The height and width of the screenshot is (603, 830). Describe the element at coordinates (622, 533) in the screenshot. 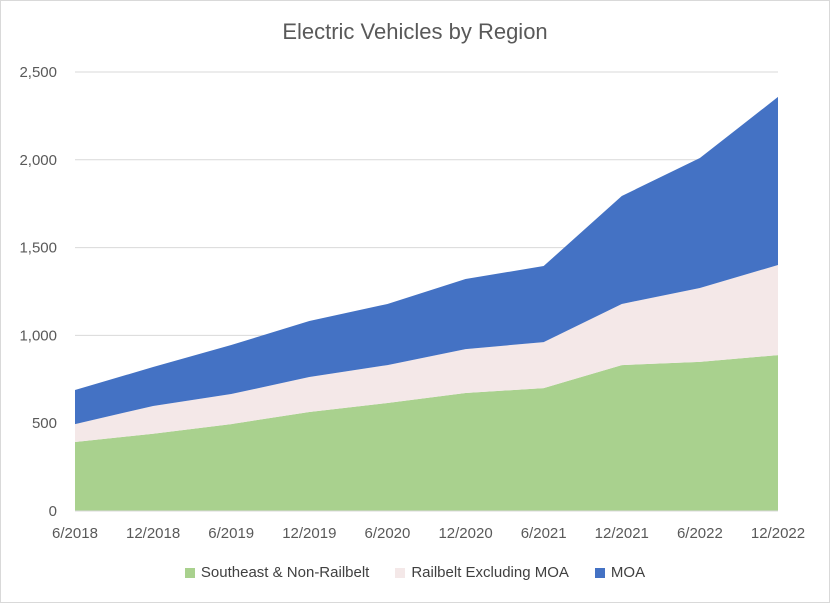

I see `x-tick-label: 12/2021` at that location.